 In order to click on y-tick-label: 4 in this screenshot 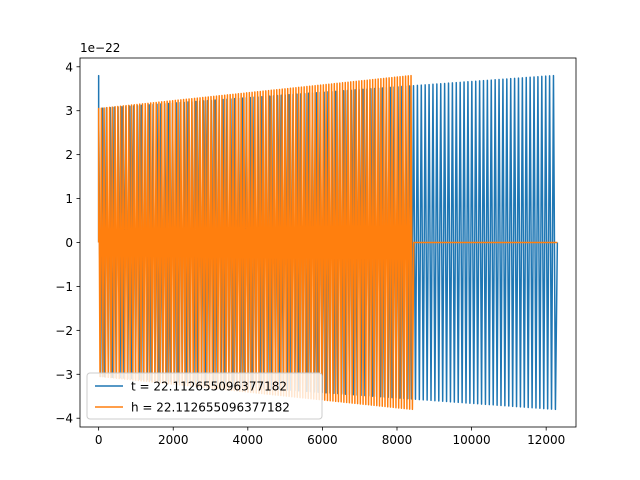, I will do `click(69, 67)`.